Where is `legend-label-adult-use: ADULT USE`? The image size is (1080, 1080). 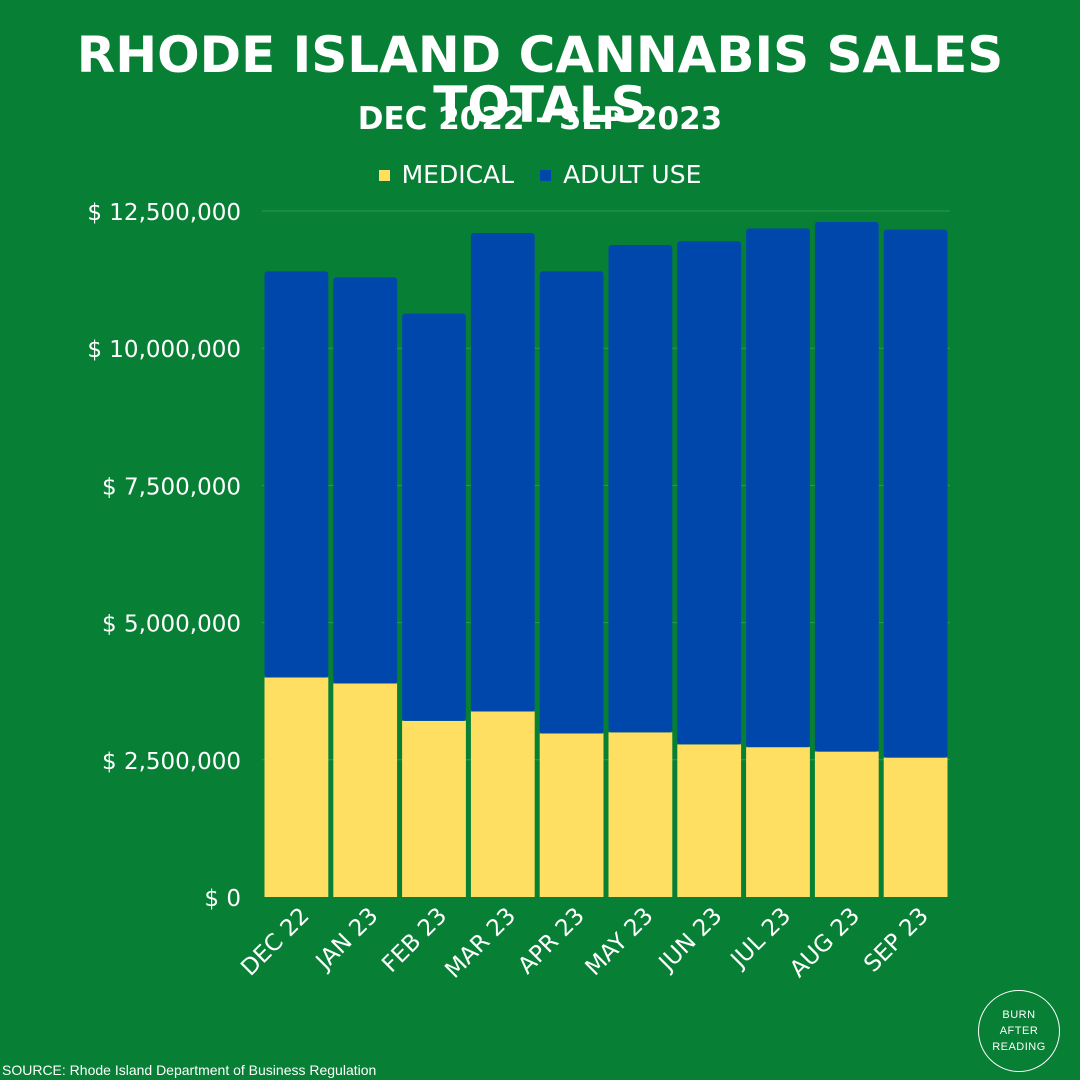 legend-label-adult-use: ADULT USE is located at coordinates (632, 174).